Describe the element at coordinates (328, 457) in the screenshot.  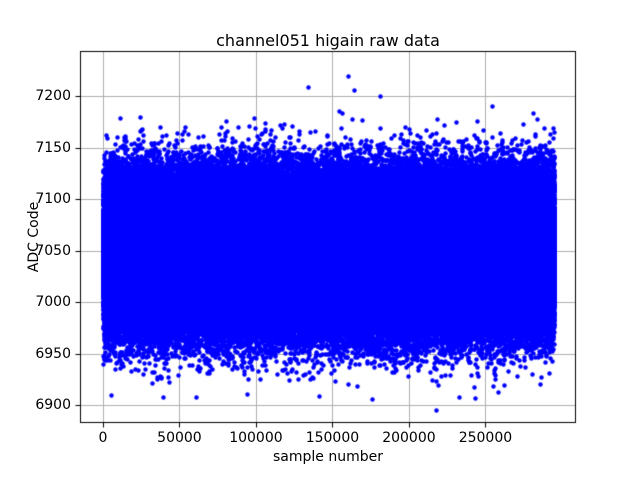
I see `x-axis-label: sample number` at that location.